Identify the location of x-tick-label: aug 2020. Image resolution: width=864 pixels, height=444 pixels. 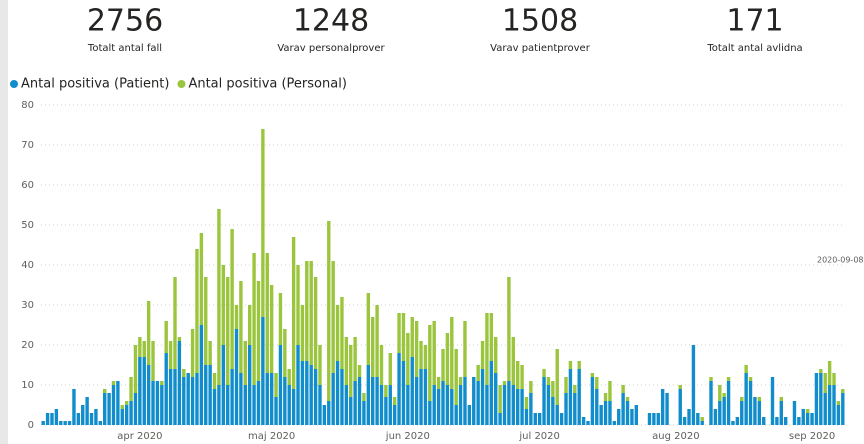
(675, 436).